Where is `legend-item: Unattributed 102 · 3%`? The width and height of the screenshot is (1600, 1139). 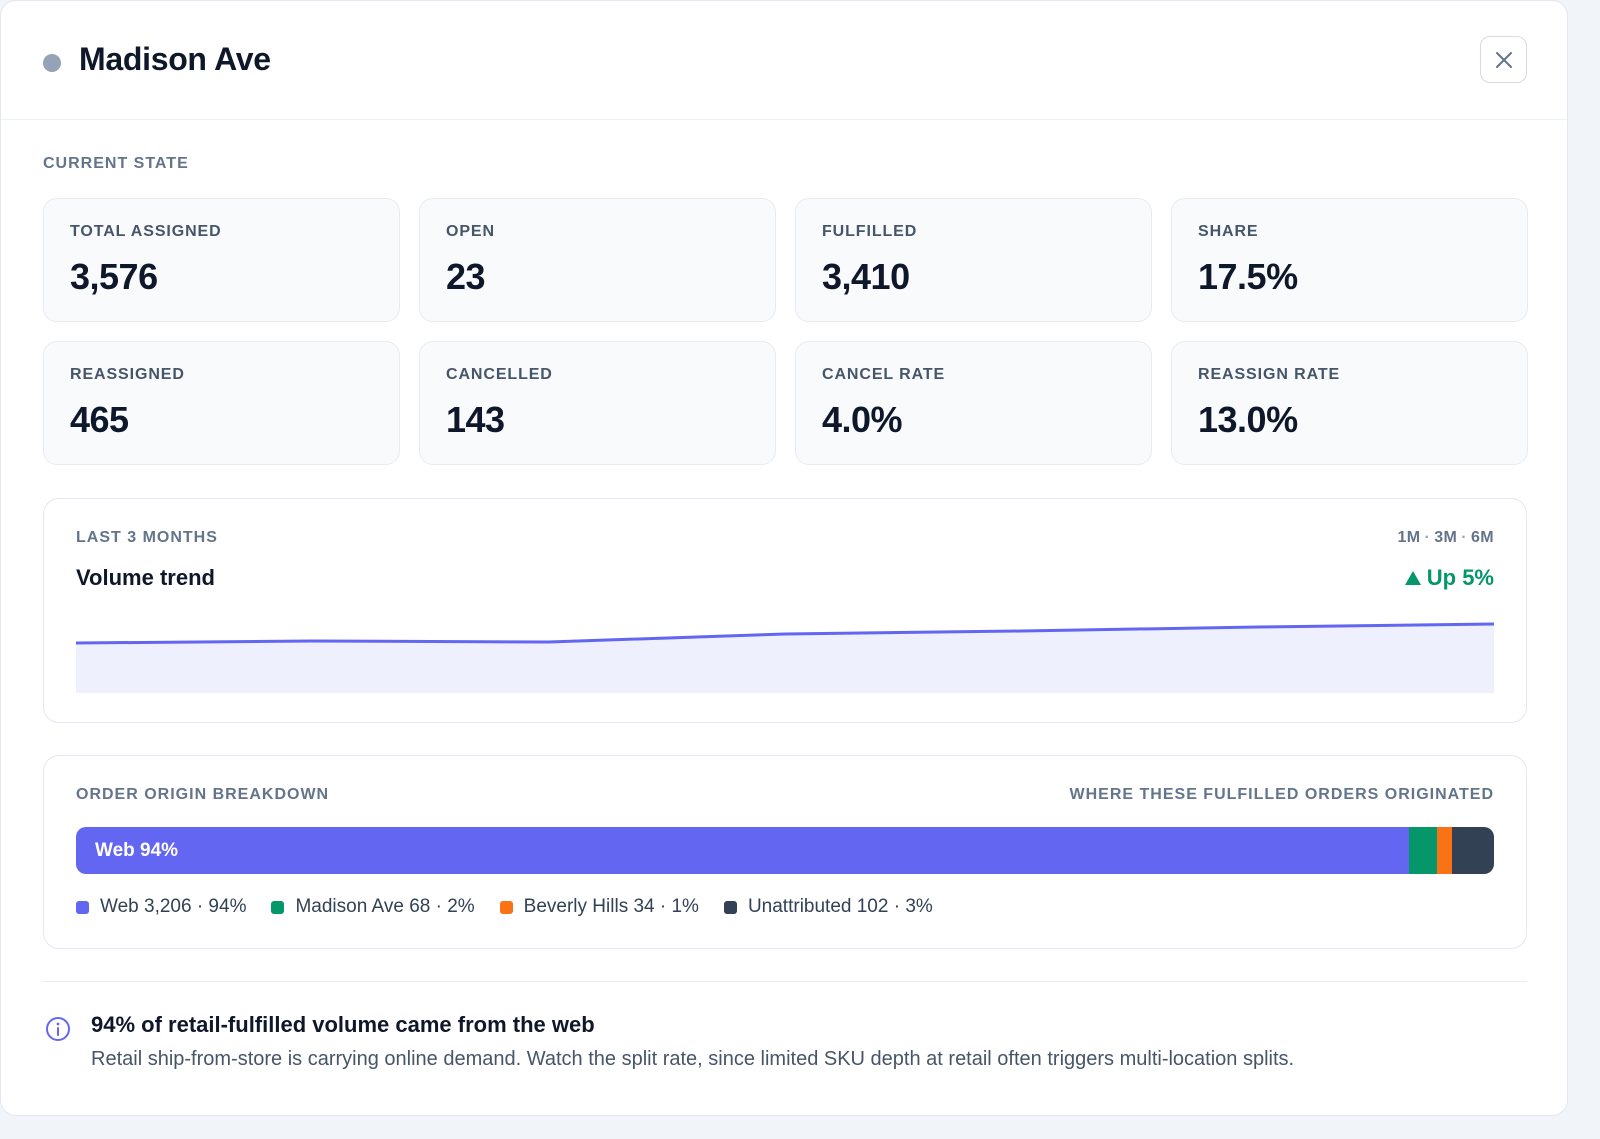
legend-item: Unattributed 102 · 3% is located at coordinates (828, 907).